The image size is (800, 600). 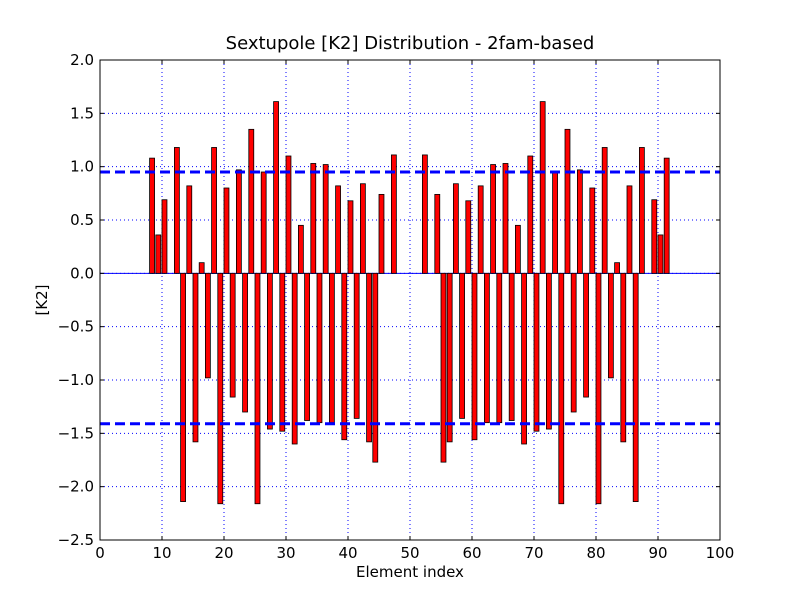 What do you see at coordinates (161, 553) in the screenshot?
I see `x-tick-label: 10` at bounding box center [161, 553].